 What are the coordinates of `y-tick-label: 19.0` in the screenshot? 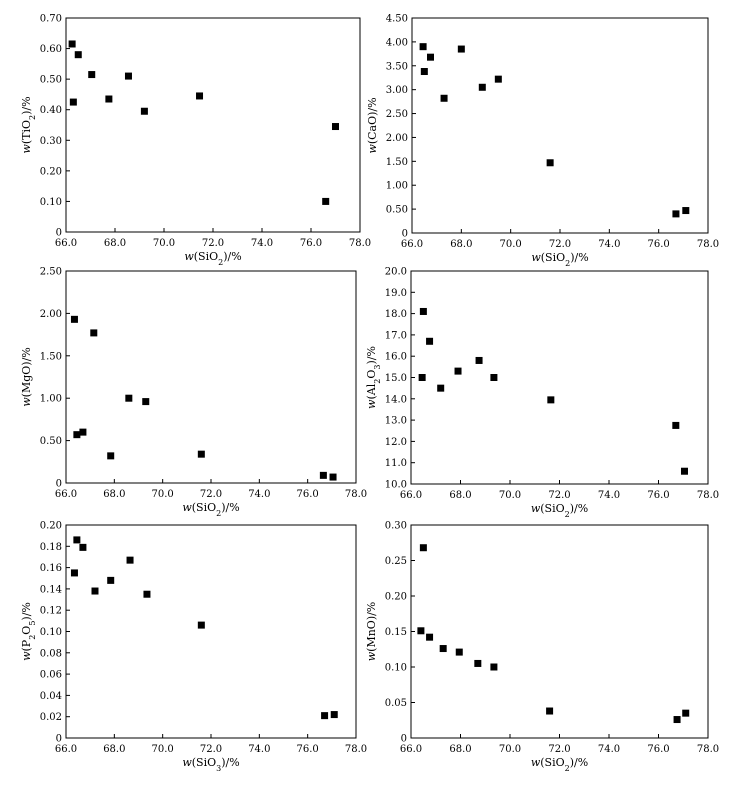 It's located at (396, 293).